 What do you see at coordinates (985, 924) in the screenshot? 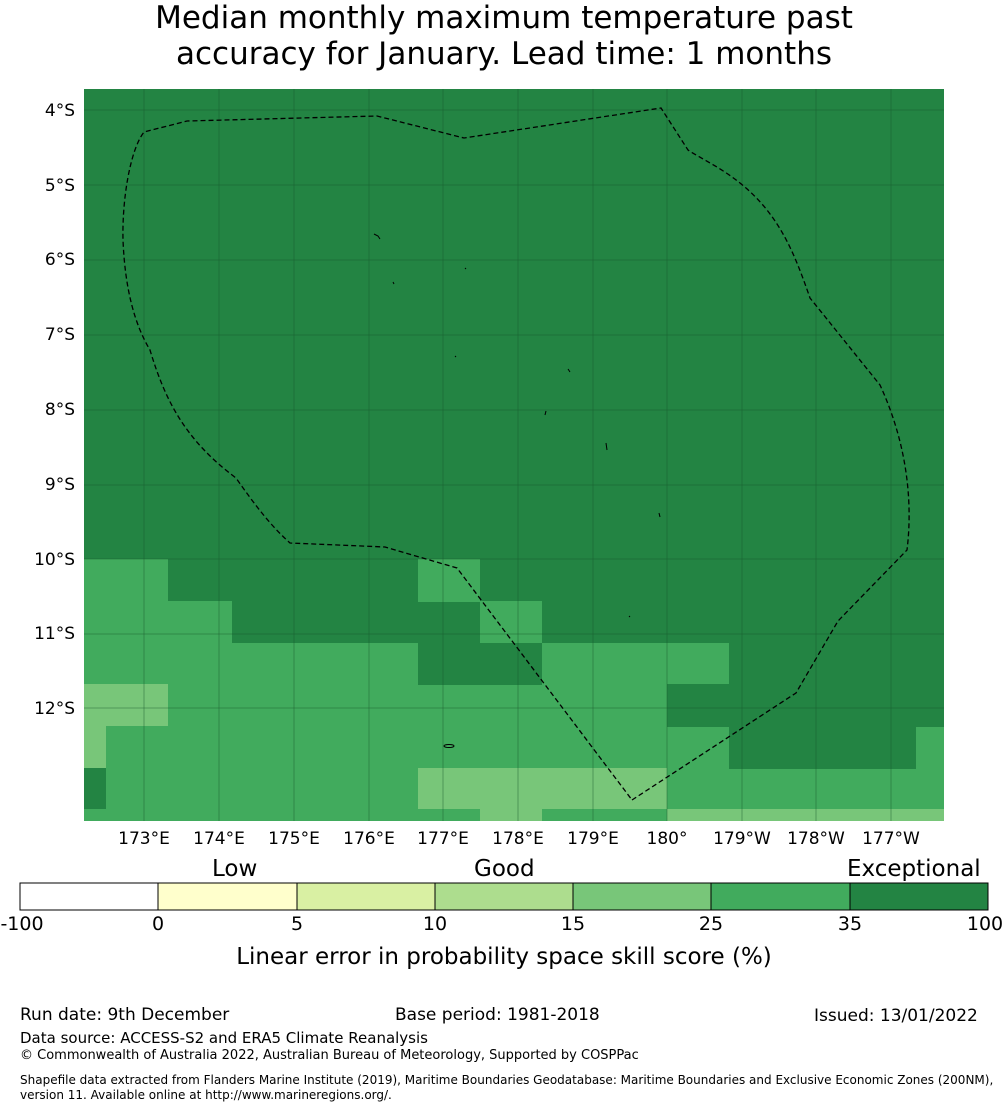
I see `colorbar-tick: 100` at bounding box center [985, 924].